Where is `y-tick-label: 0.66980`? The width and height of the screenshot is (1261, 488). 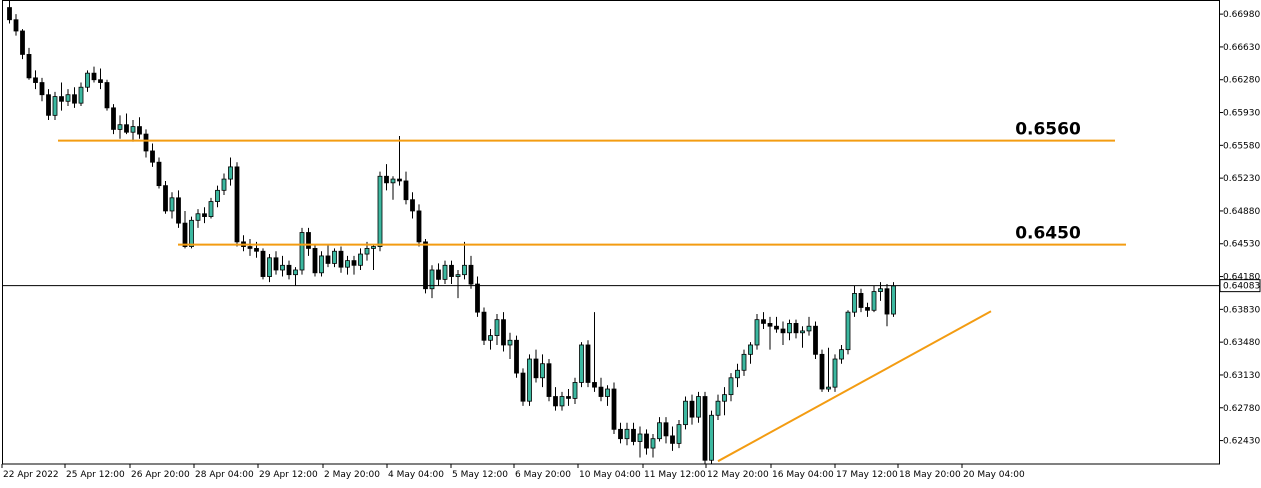 y-tick-label: 0.66980 is located at coordinates (1241, 15).